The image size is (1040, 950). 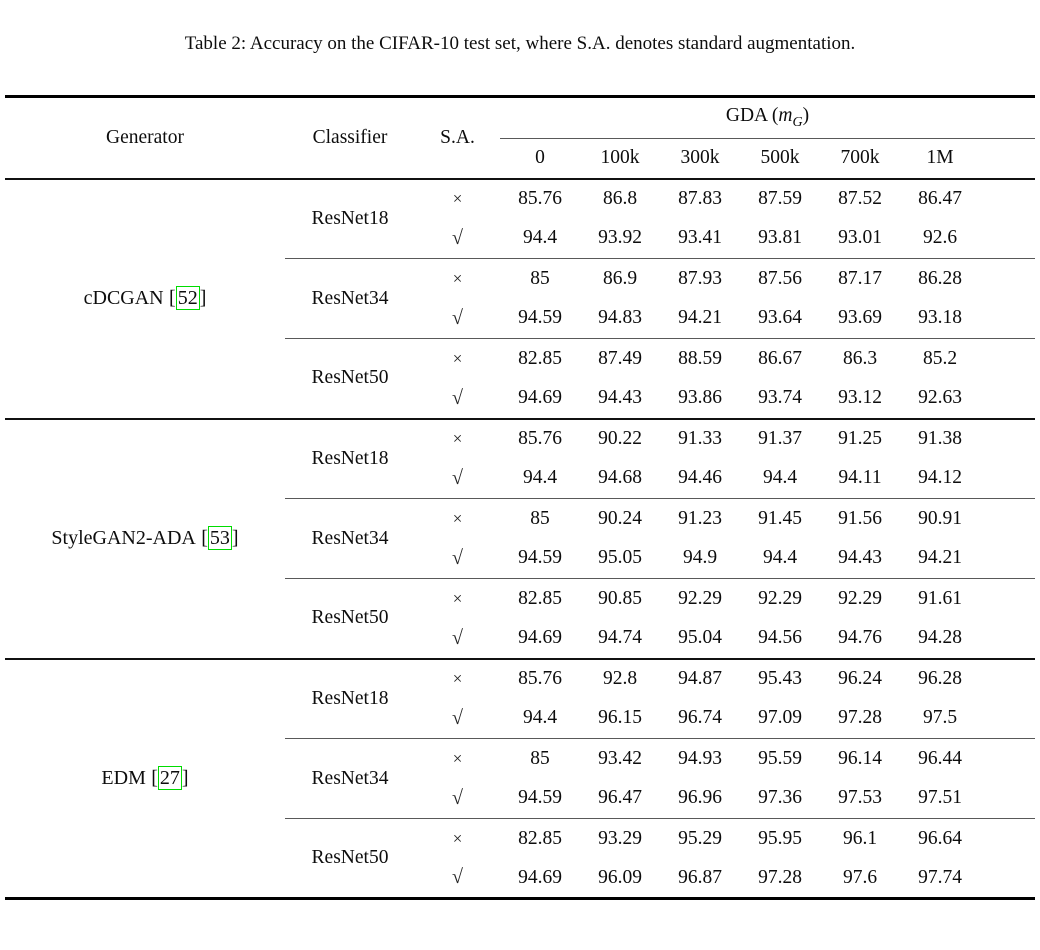 I want to click on value-cell: 97.09, so click(x=780, y=718).